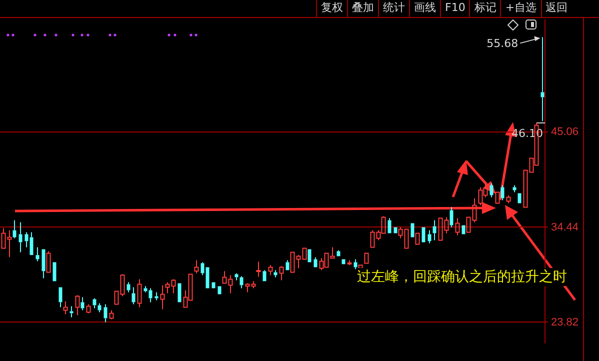 The image size is (599, 361). Describe the element at coordinates (565, 227) in the screenshot. I see `y-tick-label: 34.44` at that location.